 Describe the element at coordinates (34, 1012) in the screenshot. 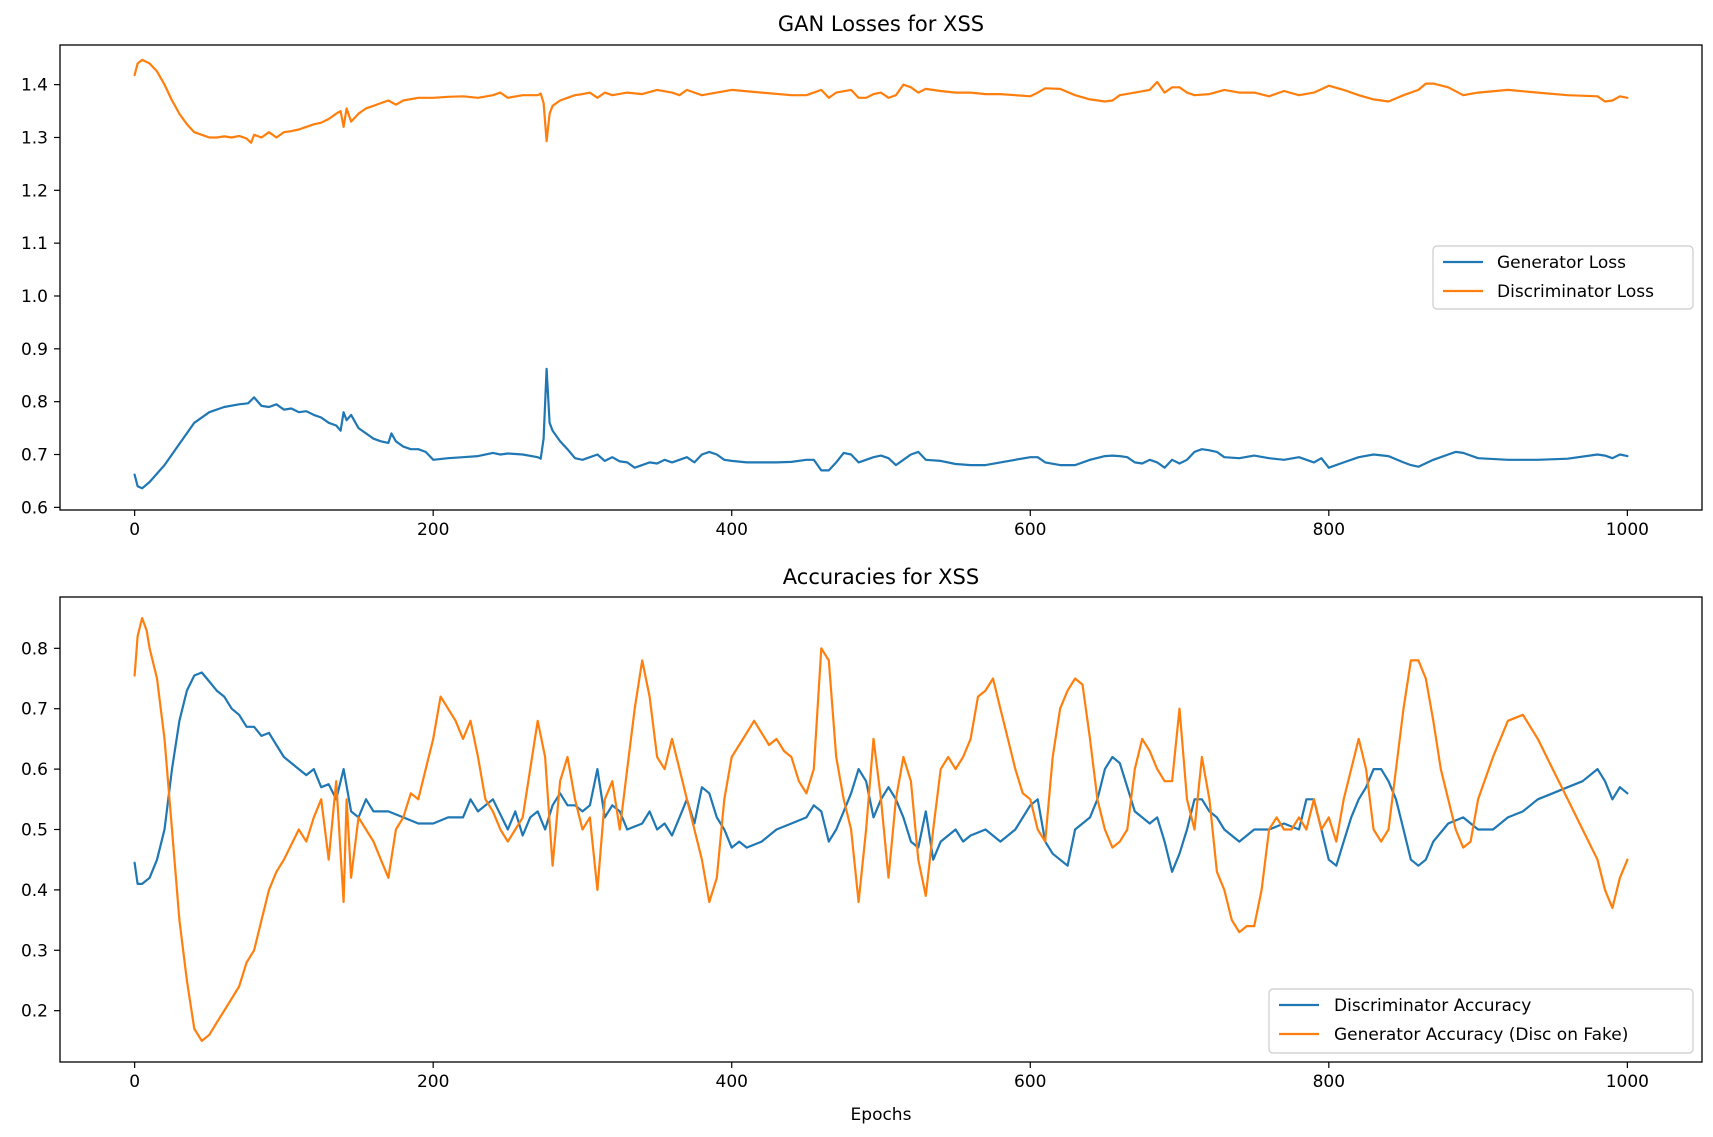

I see `y-tick-label: 0.2` at that location.